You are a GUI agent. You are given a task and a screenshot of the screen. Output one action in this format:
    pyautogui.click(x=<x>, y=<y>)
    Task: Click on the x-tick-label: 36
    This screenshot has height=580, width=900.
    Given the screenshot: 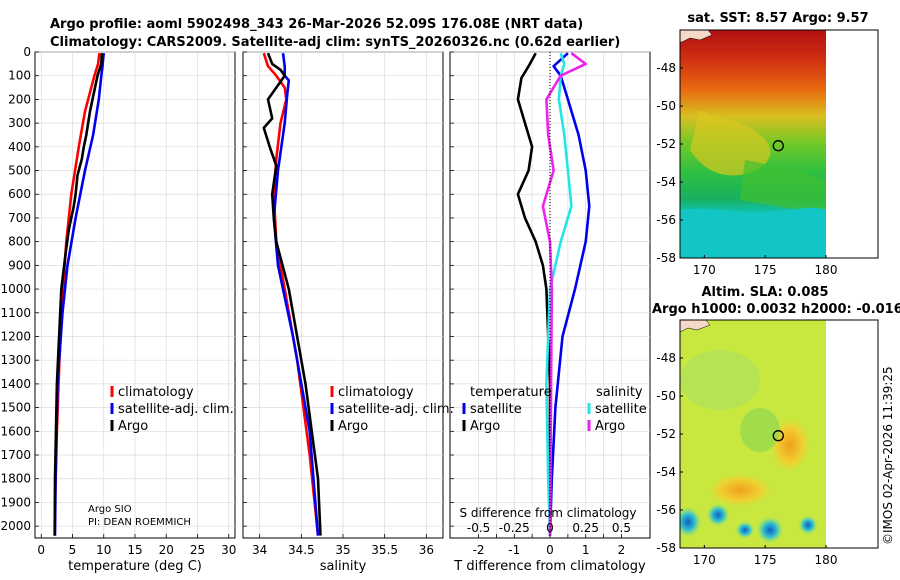 What is the action you would take?
    pyautogui.click(x=426, y=550)
    